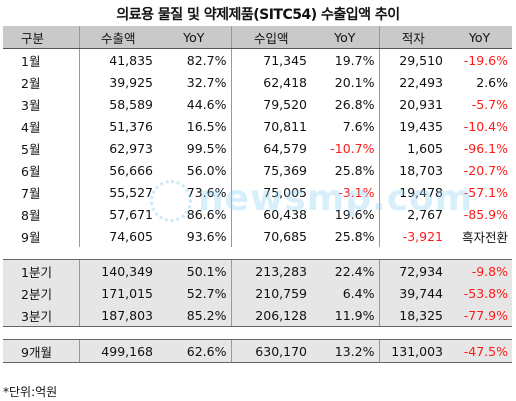 This screenshot has height=401, width=516. Describe the element at coordinates (270, 59) in the screenshot. I see `value-cell: 71,345` at that location.